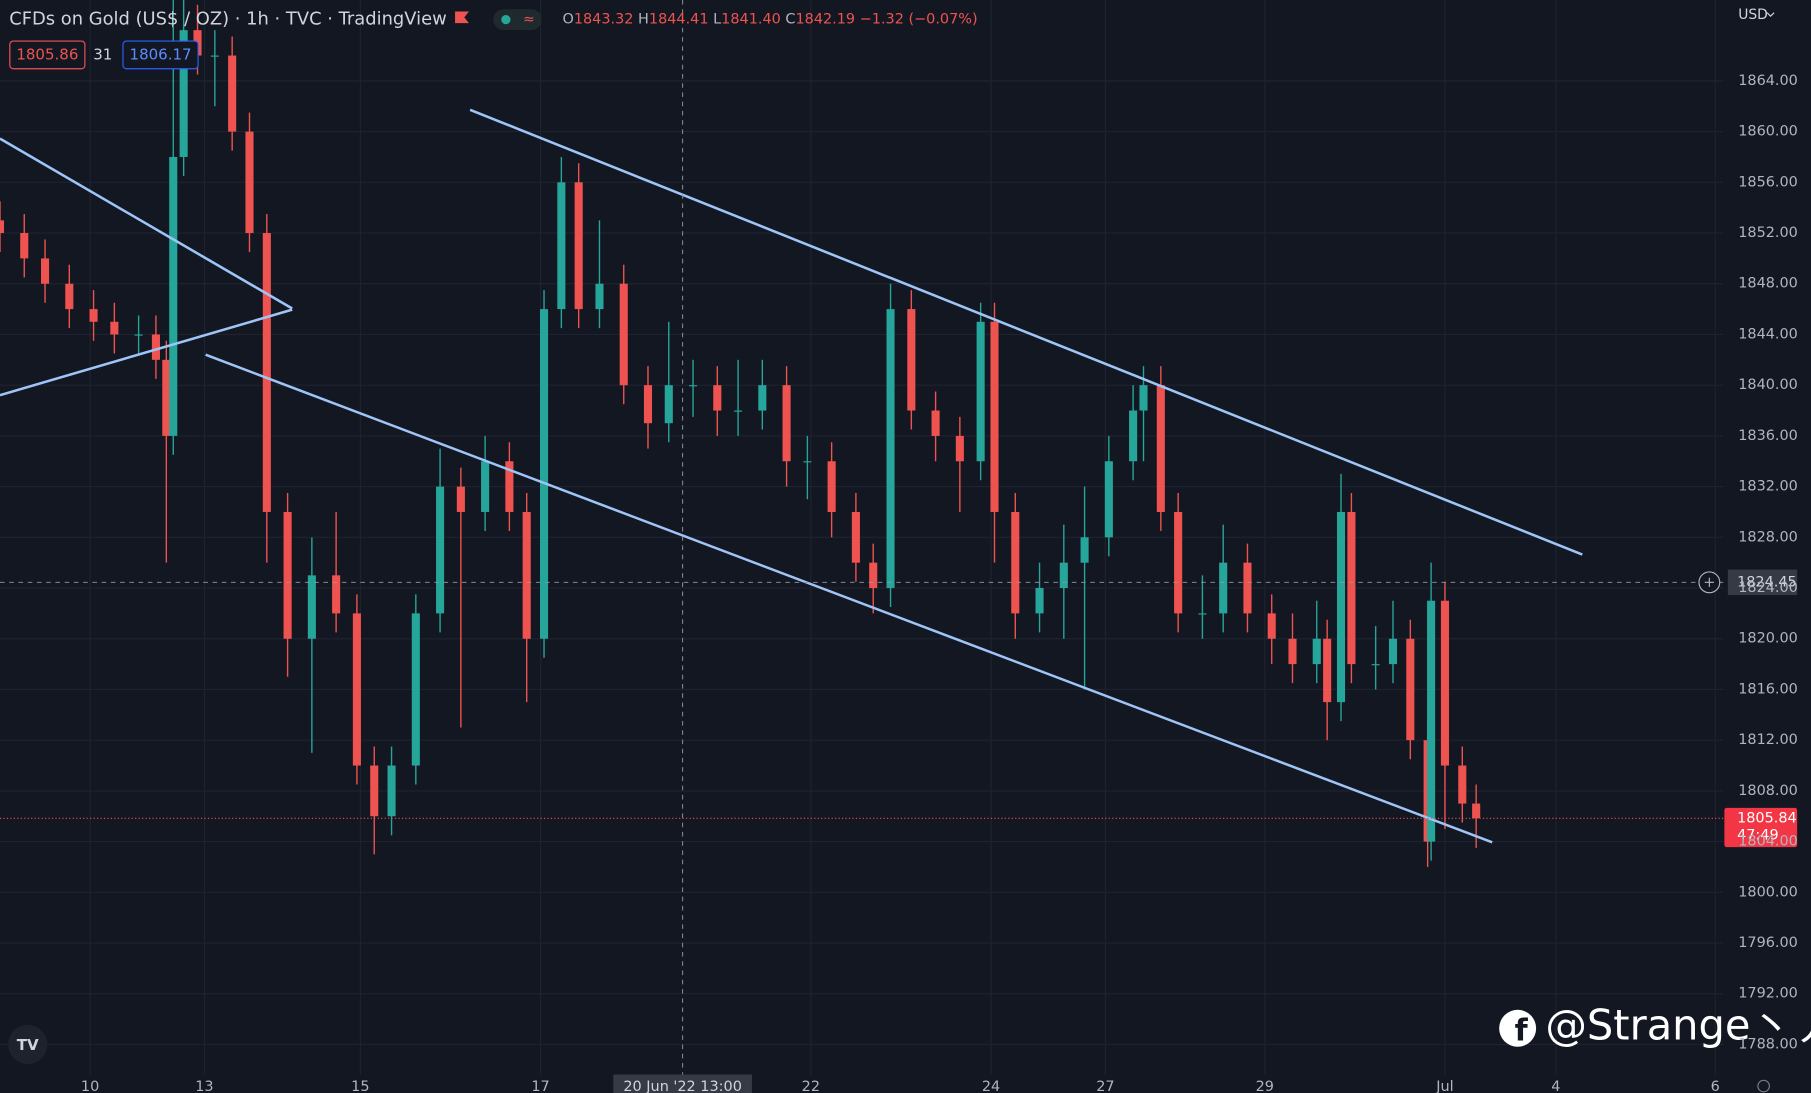  Describe the element at coordinates (1768, 791) in the screenshot. I see `y-tick-label: 1808.00` at that location.